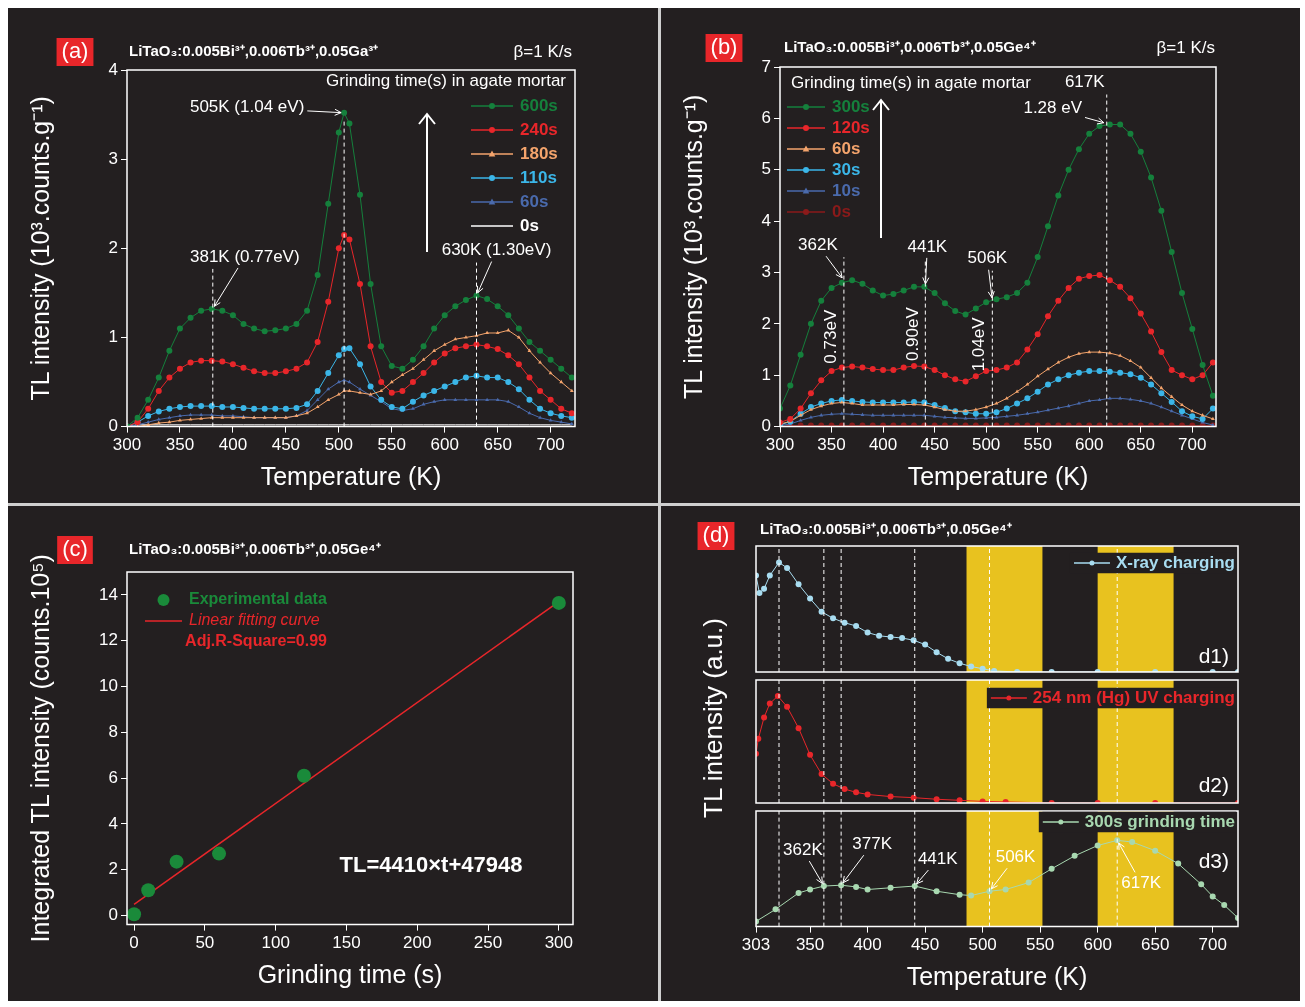 This screenshot has width=1305, height=1007. I want to click on annotation: d3), so click(1213, 860).